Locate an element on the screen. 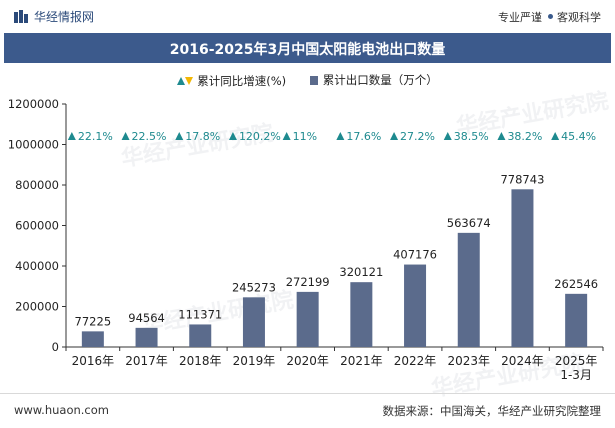  legend-swatch-export is located at coordinates (313, 80).